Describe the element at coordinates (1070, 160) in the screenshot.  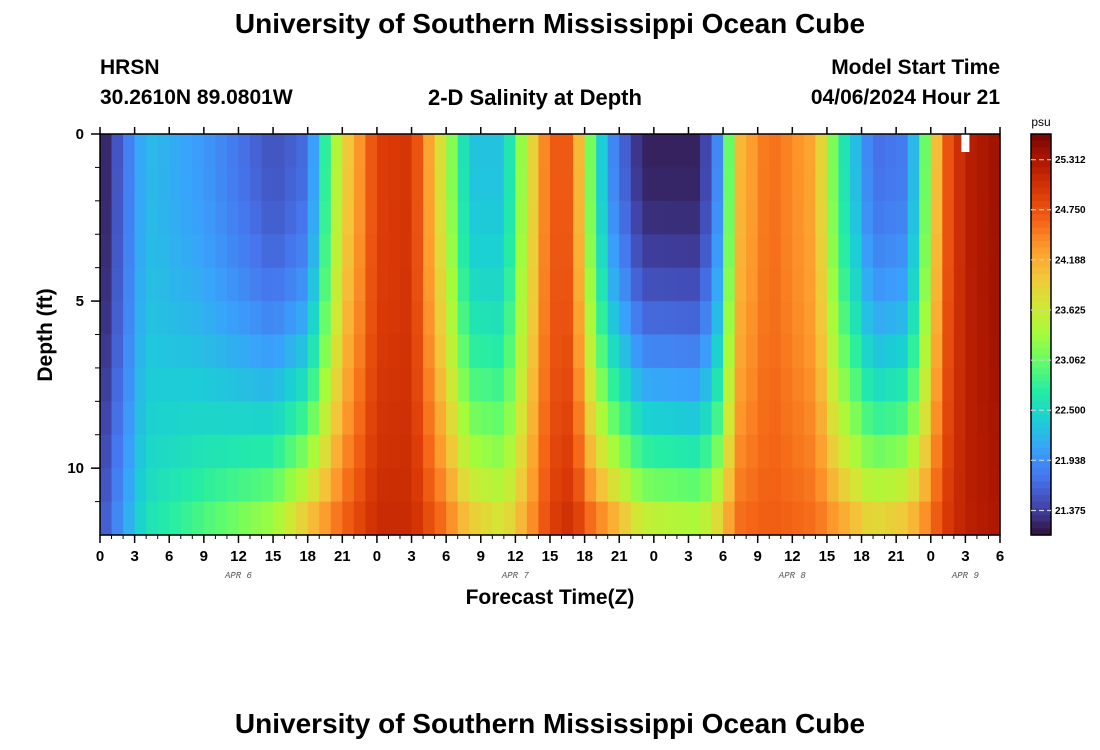
I see `colorbar-tick-label: 25.312` at that location.